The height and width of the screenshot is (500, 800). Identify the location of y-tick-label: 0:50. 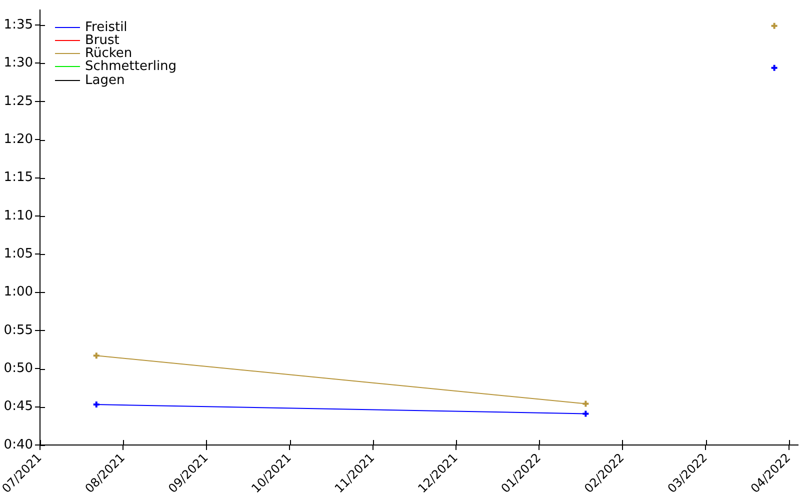
(18, 368).